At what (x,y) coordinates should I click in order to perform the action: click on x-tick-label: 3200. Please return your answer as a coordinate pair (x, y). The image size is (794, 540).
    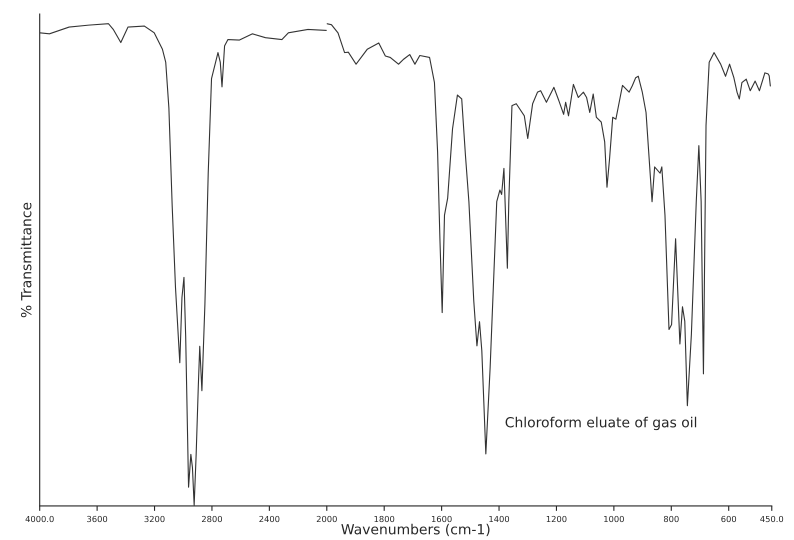
    Looking at the image, I should click on (154, 519).